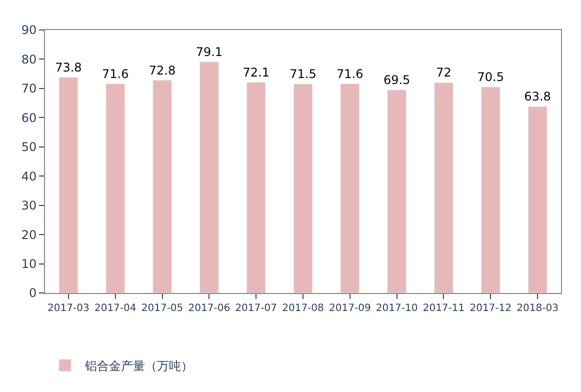  I want to click on data-label: 71.5, so click(303, 74).